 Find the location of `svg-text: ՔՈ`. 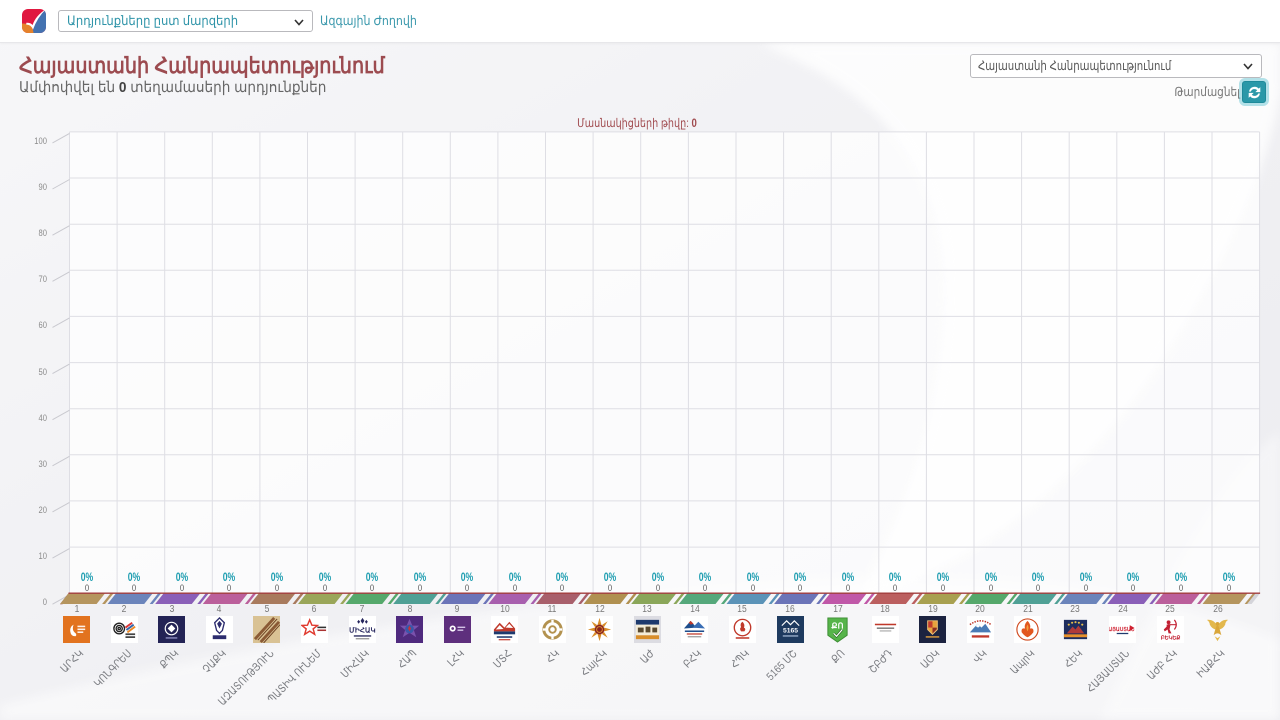

svg-text: ՔՈ is located at coordinates (837, 626).